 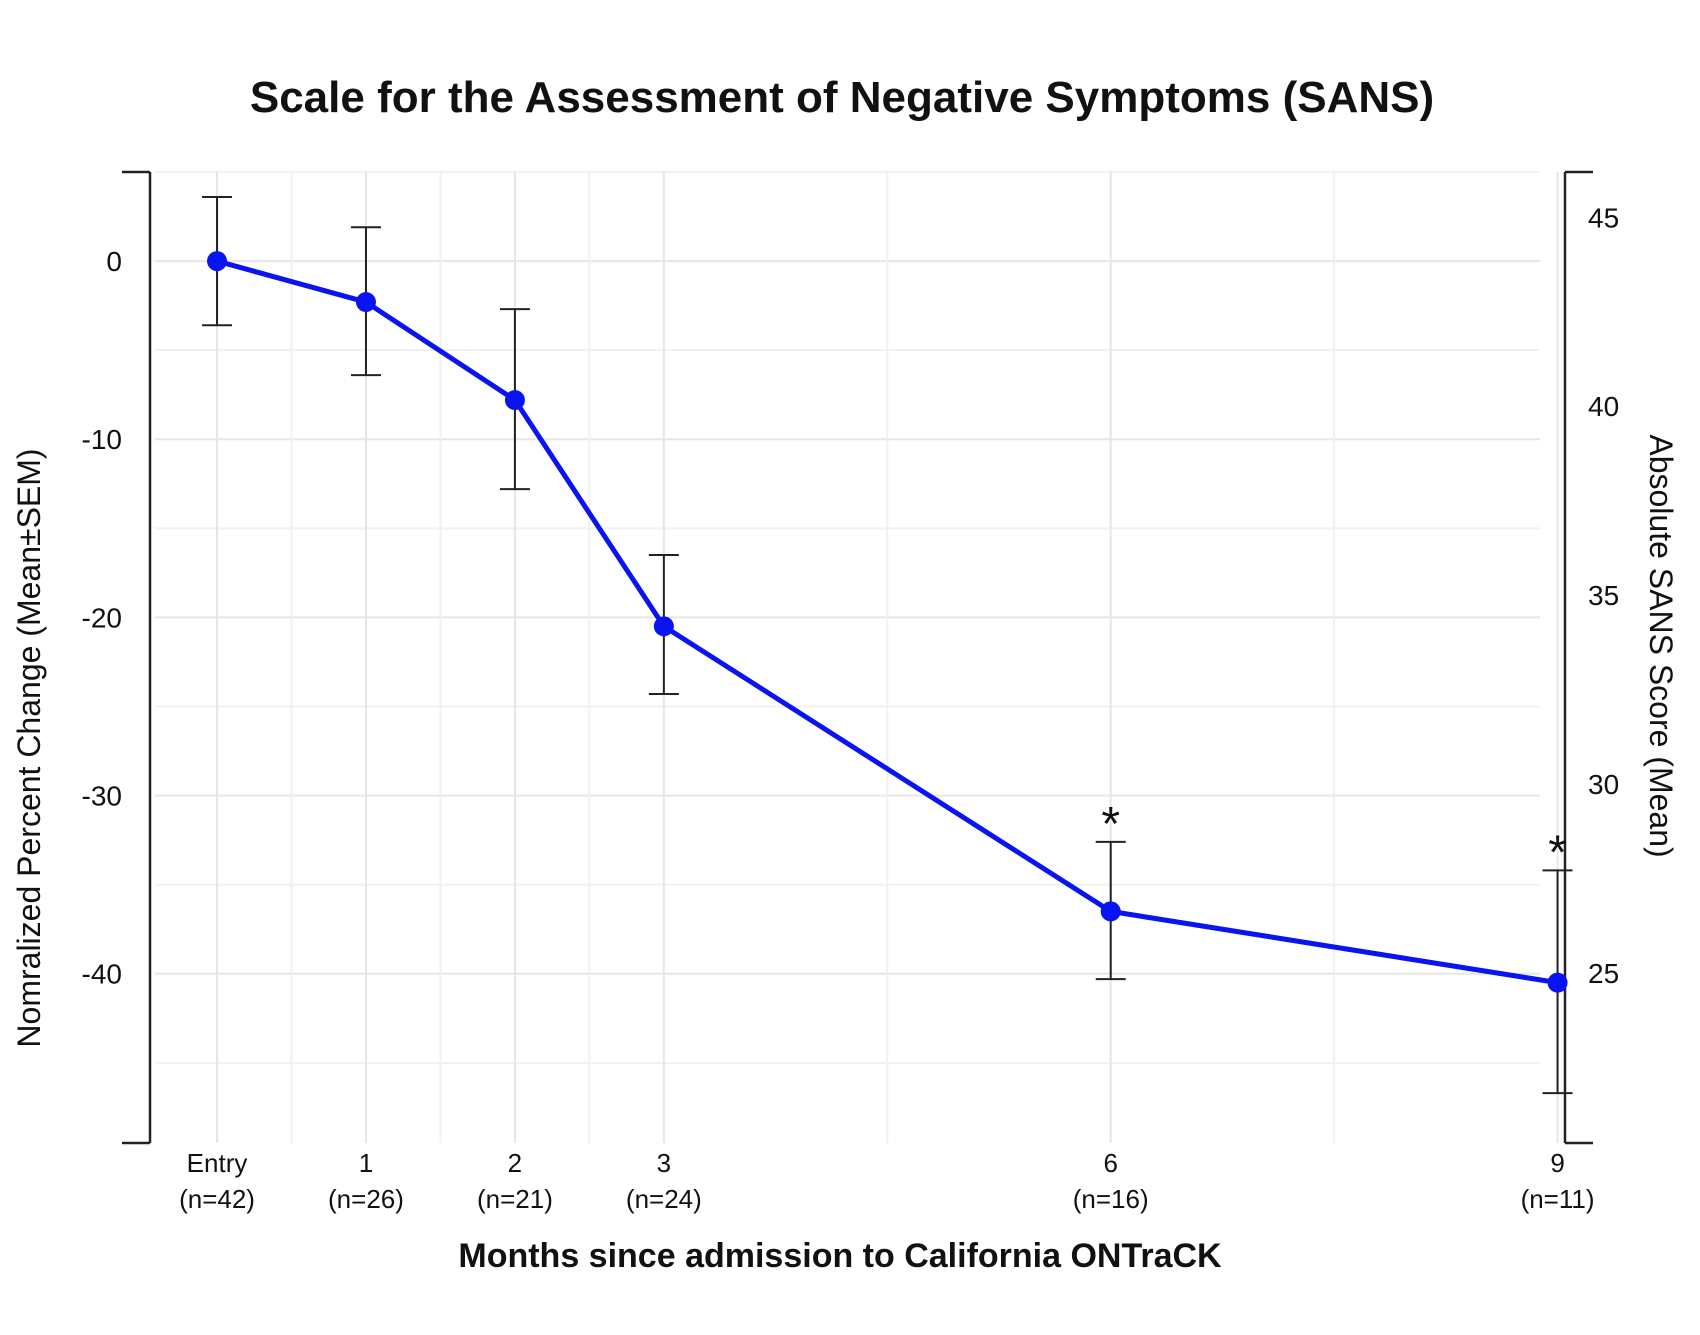 I want to click on left-y-tick-label: 0, so click(x=114, y=261).